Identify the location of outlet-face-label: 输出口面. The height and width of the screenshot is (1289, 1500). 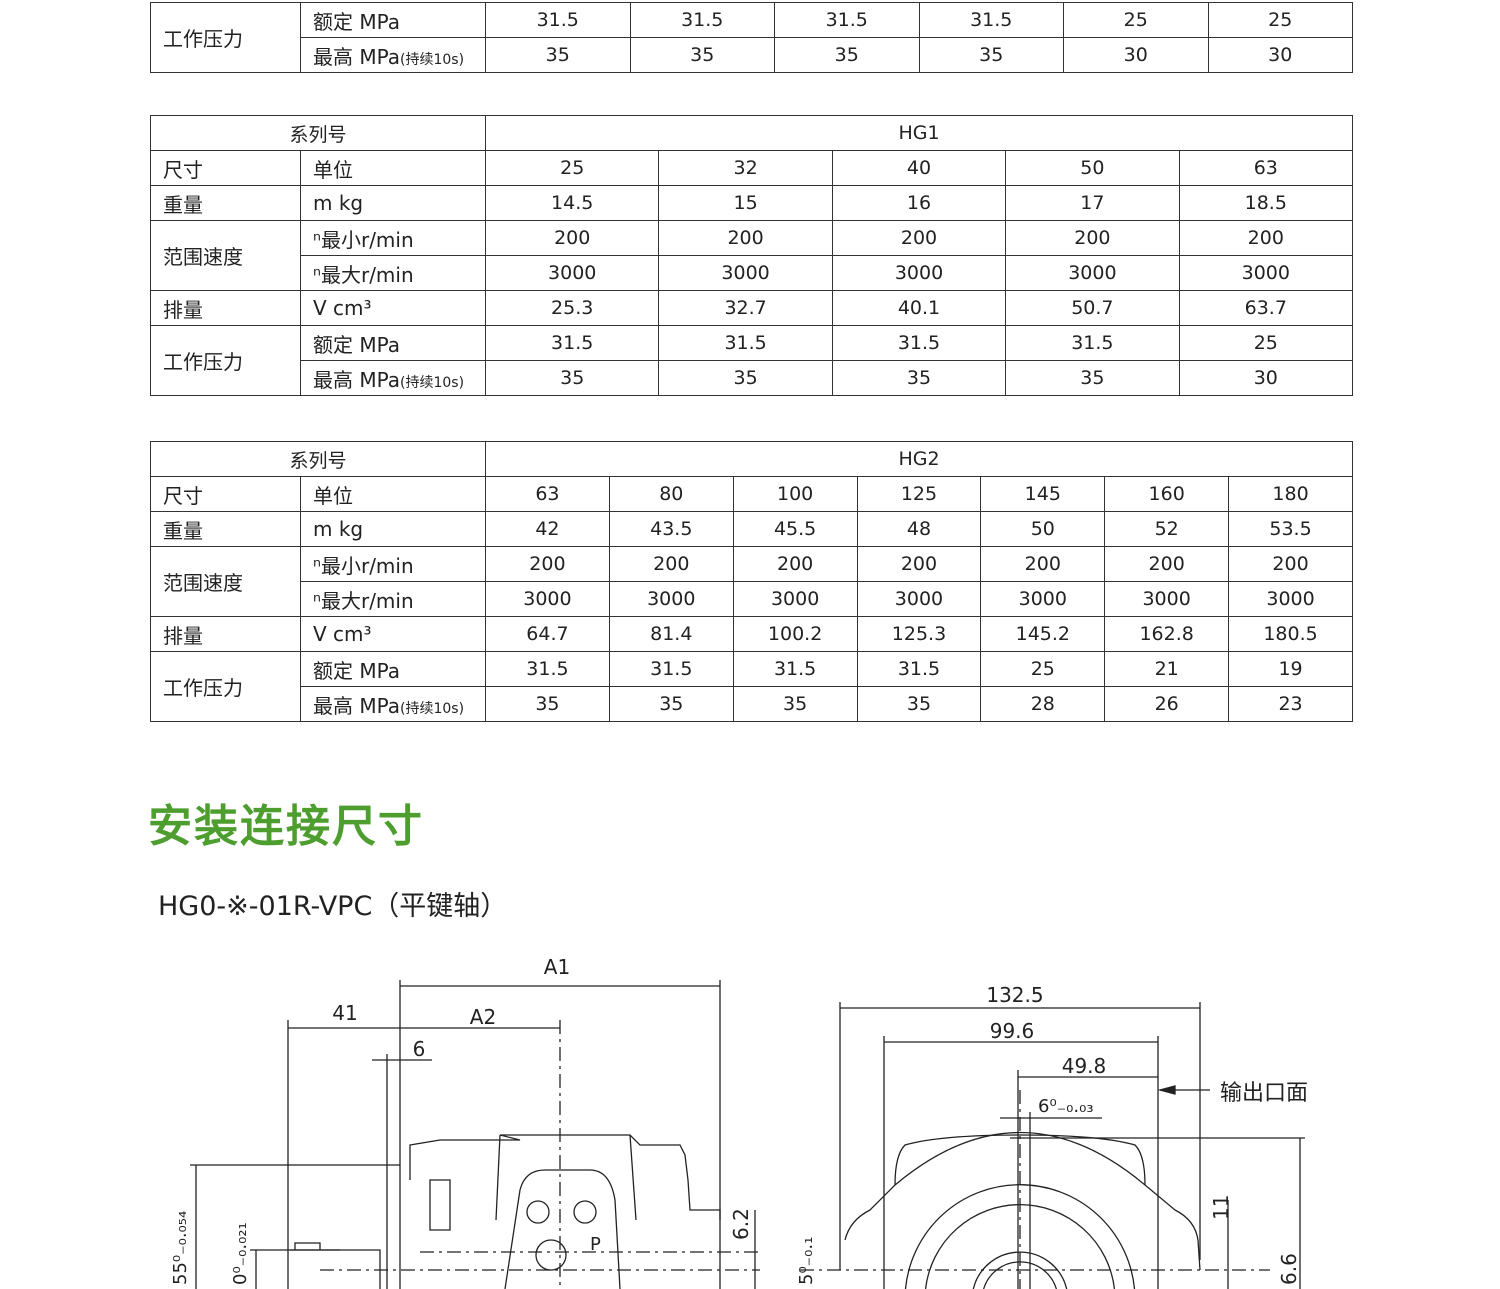
(1264, 1093).